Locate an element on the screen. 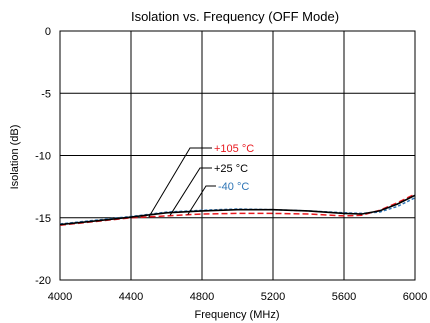 This screenshot has width=430, height=323. legend-label-0: +105 °C is located at coordinates (234, 149).